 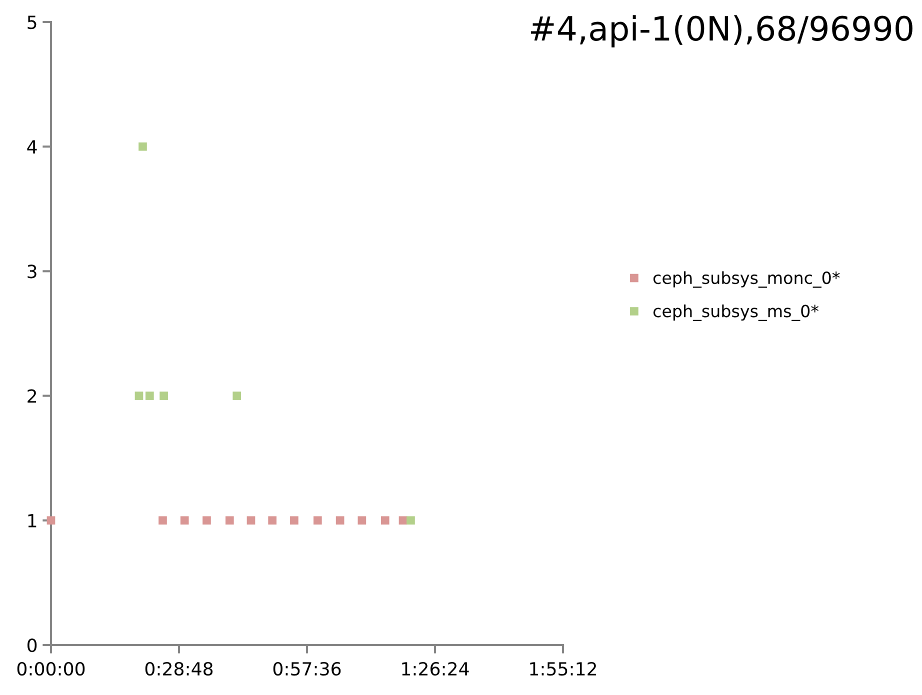 I want to click on y-tick-label: 2, so click(x=32, y=396).